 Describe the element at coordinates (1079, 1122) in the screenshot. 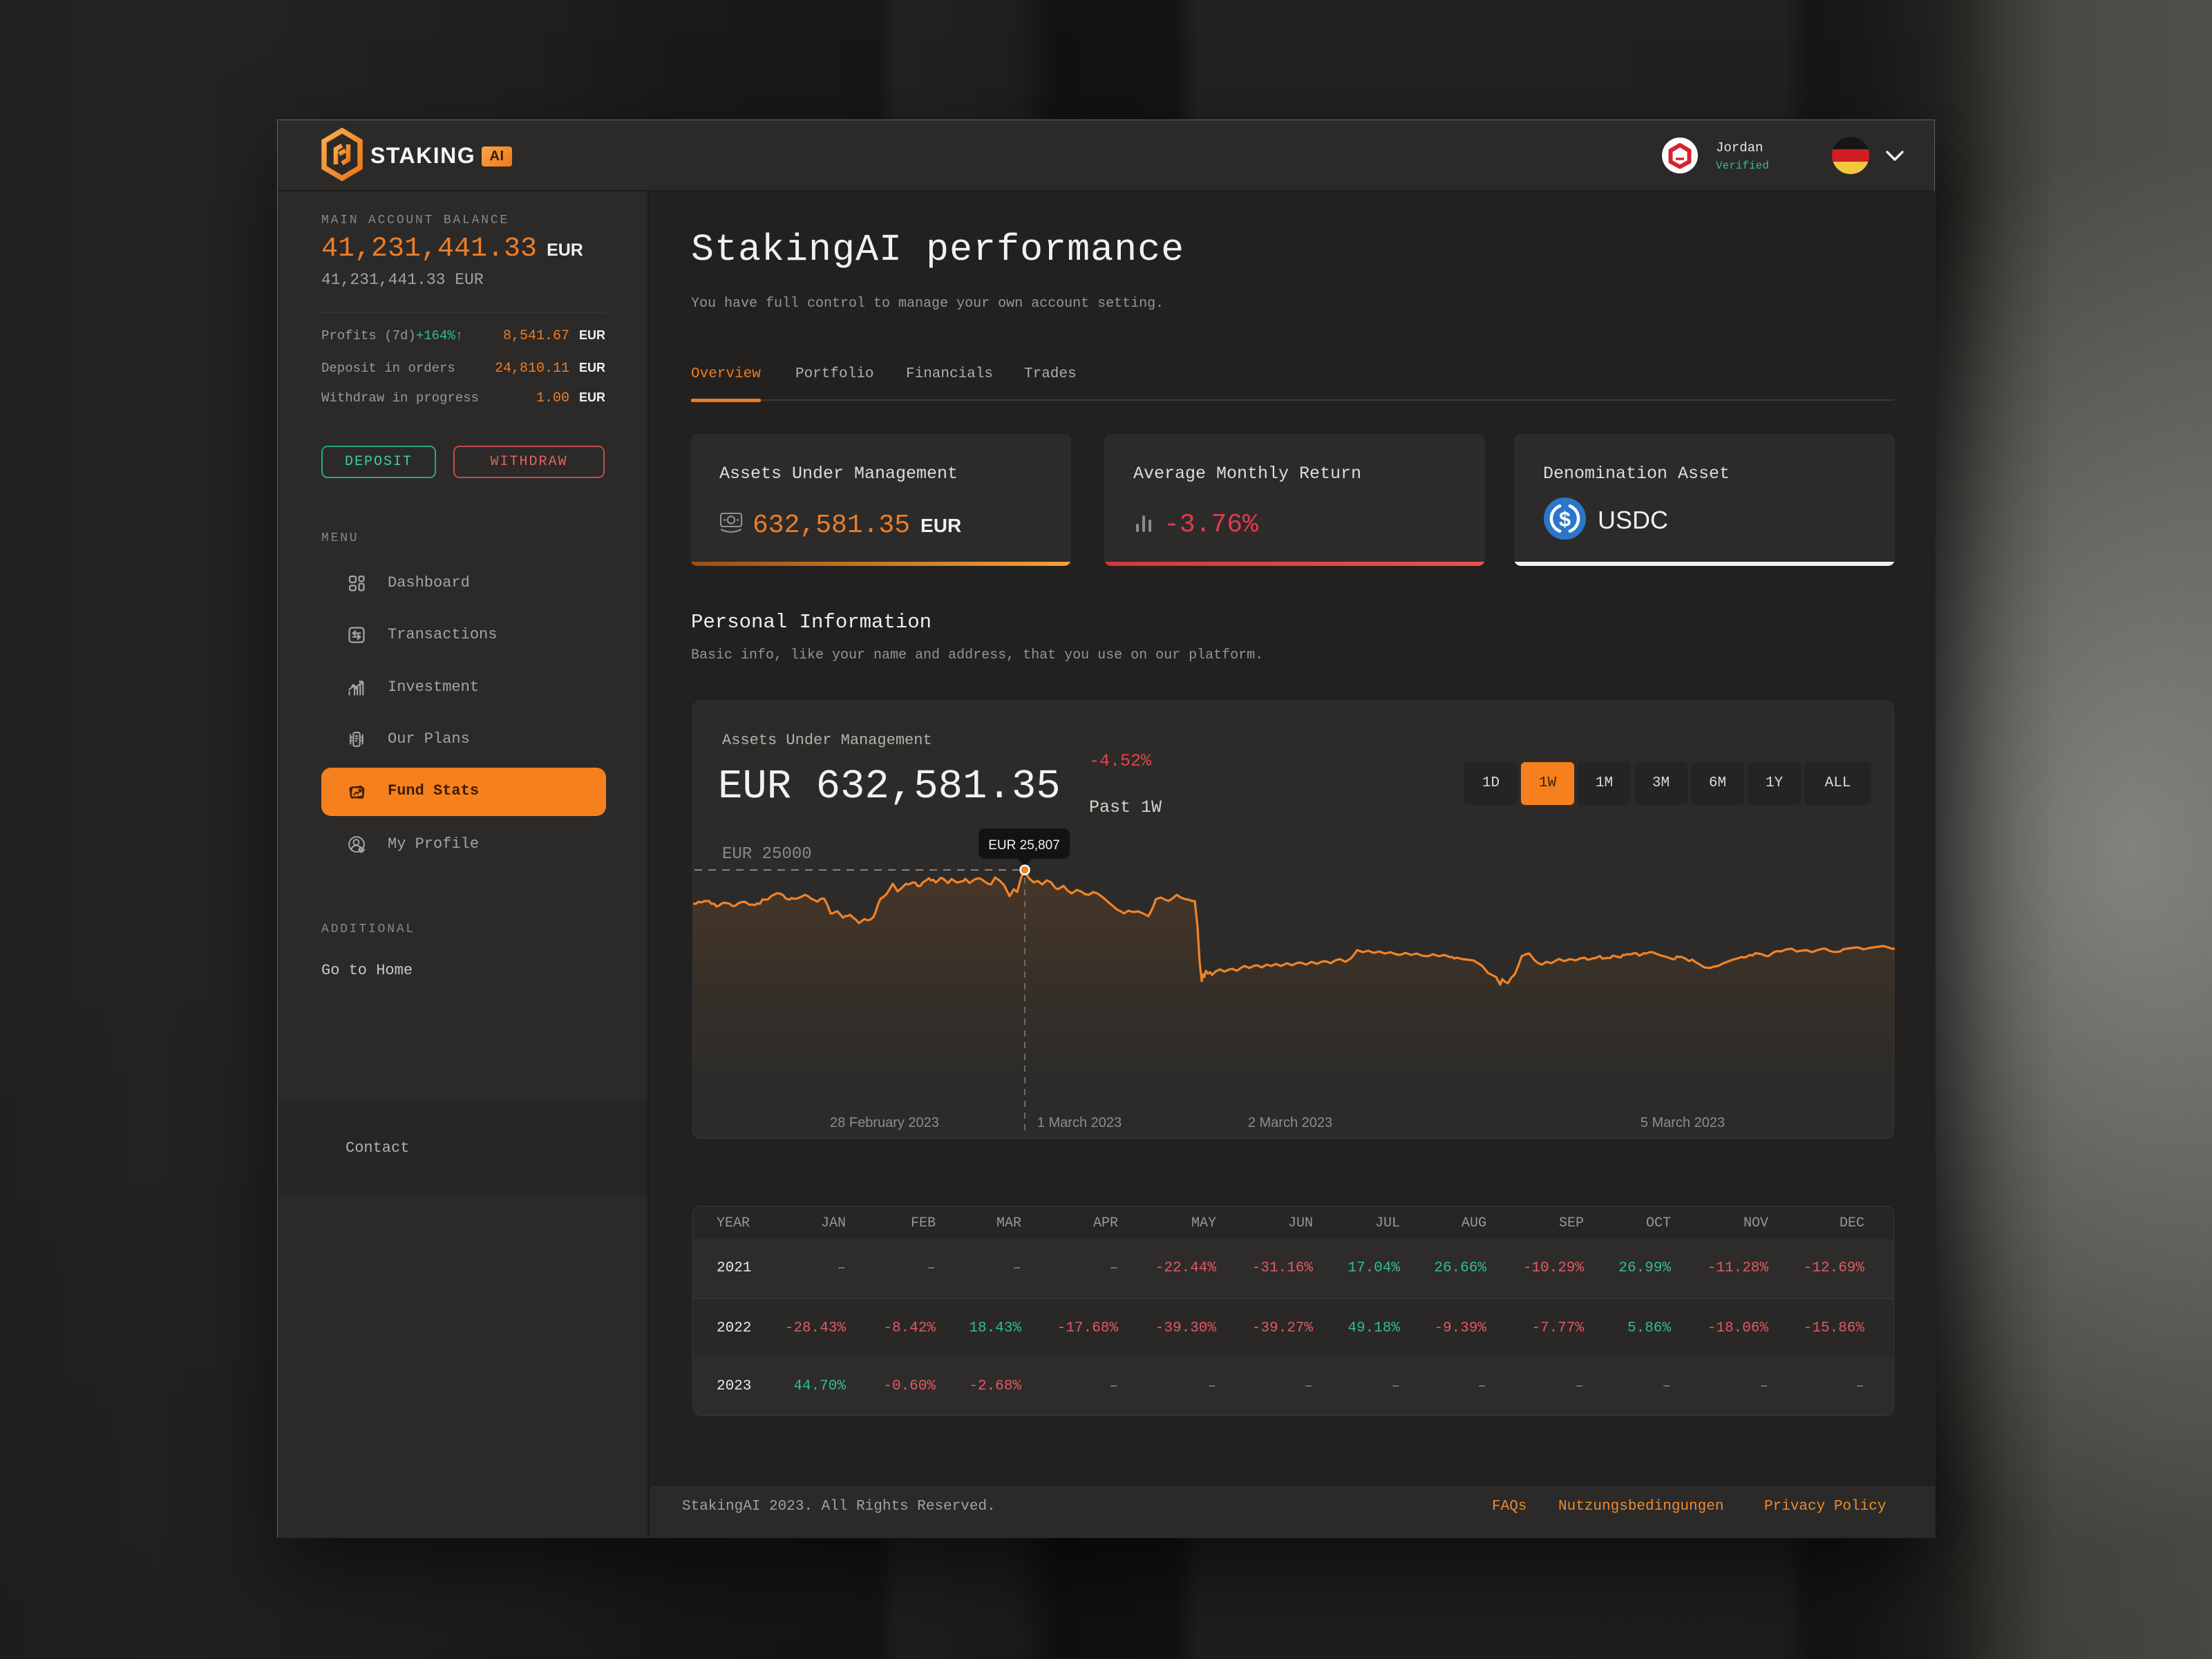

I see `svg-text: 1 March 2023` at that location.